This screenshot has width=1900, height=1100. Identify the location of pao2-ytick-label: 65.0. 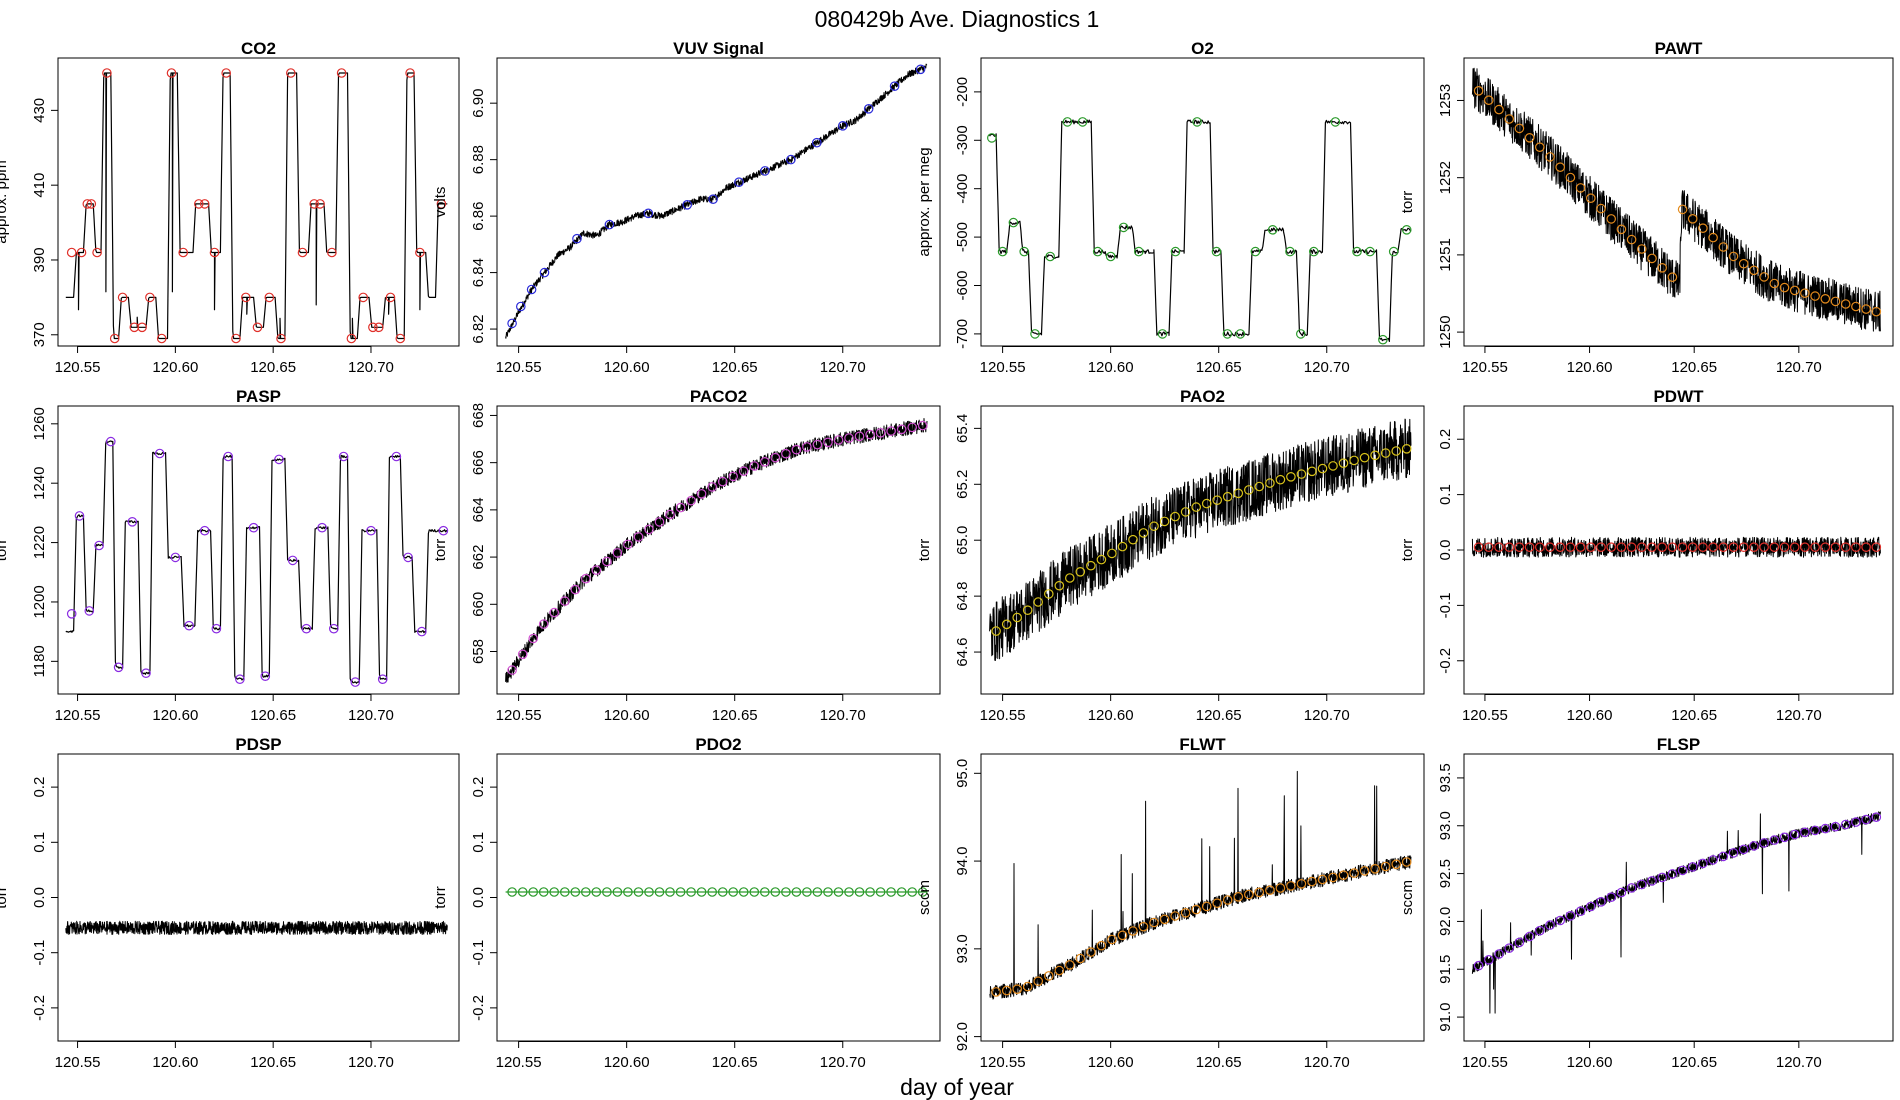
(962, 540).